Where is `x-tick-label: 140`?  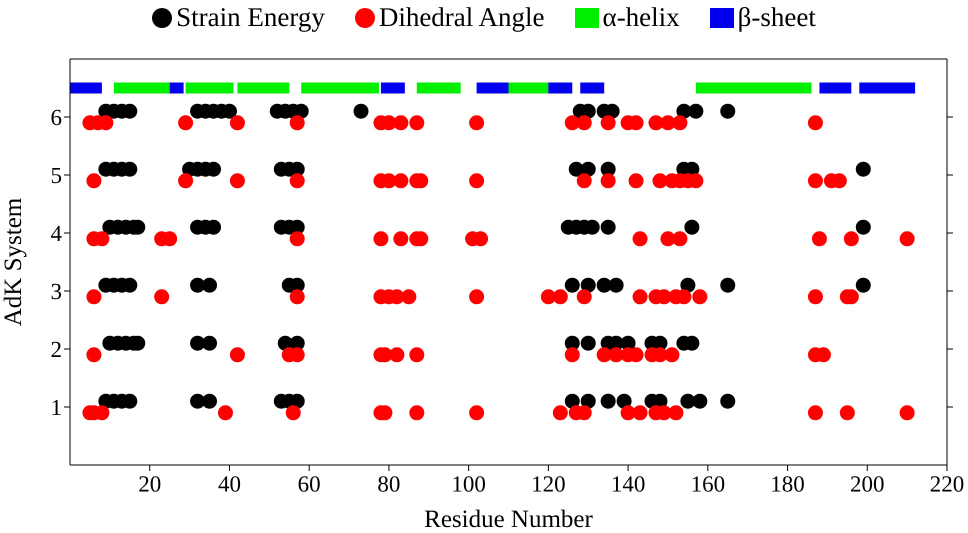
x-tick-label: 140 is located at coordinates (628, 483).